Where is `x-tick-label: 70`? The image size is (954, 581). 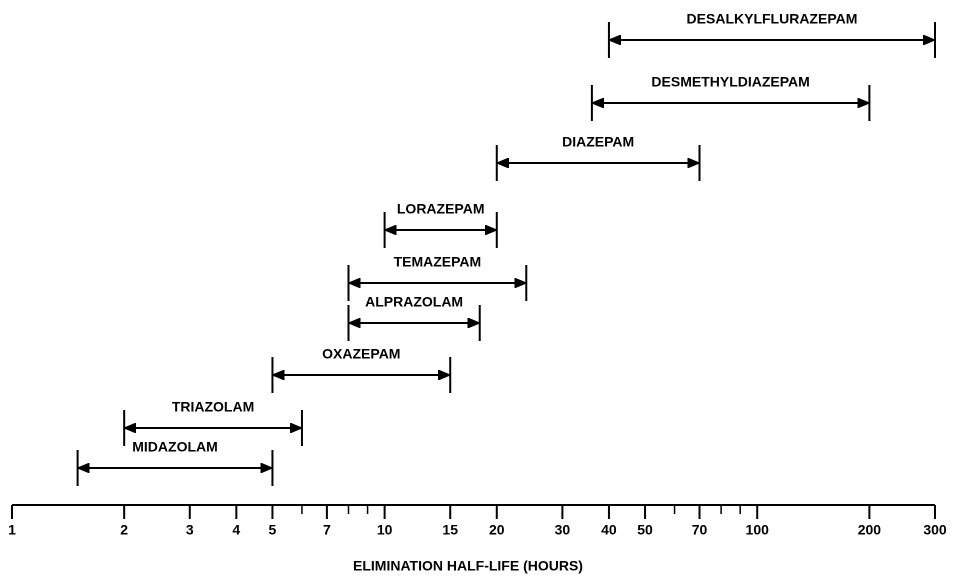 x-tick-label: 70 is located at coordinates (700, 530).